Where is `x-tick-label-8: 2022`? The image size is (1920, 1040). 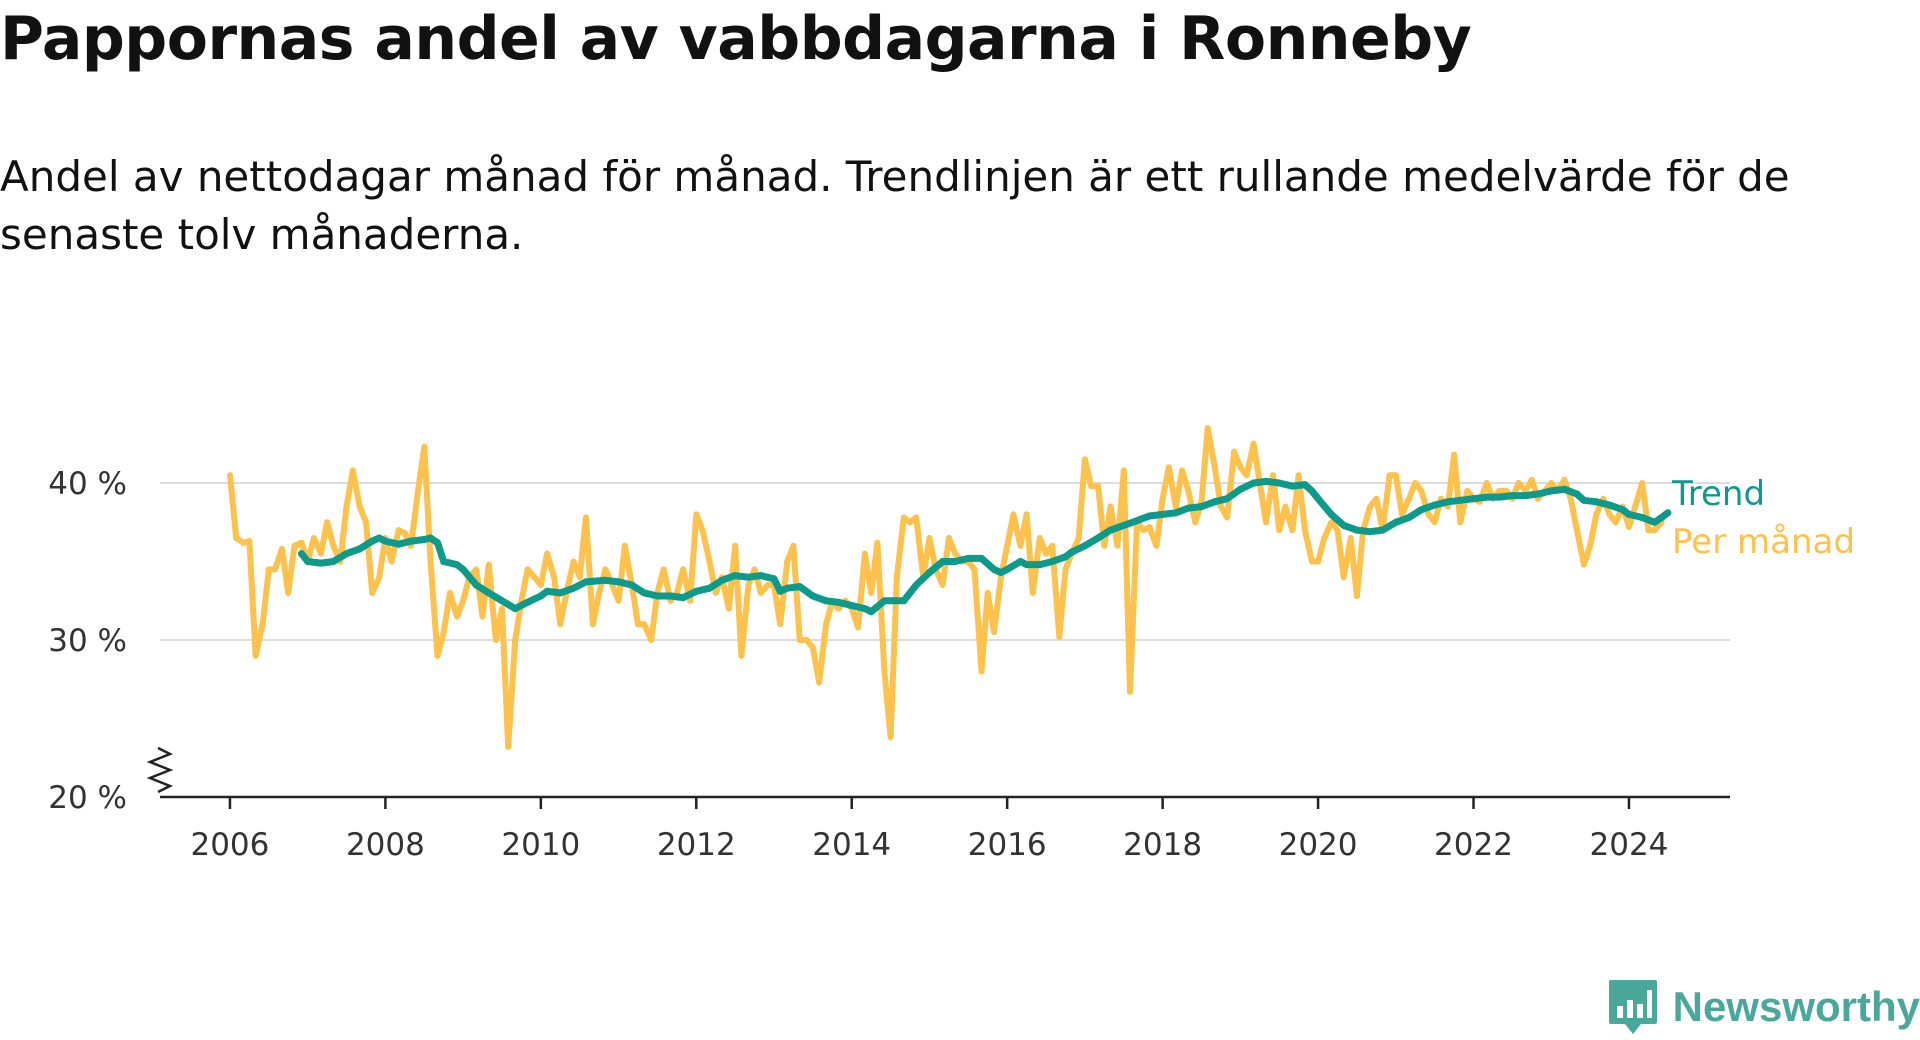 x-tick-label-8: 2022 is located at coordinates (1473, 845).